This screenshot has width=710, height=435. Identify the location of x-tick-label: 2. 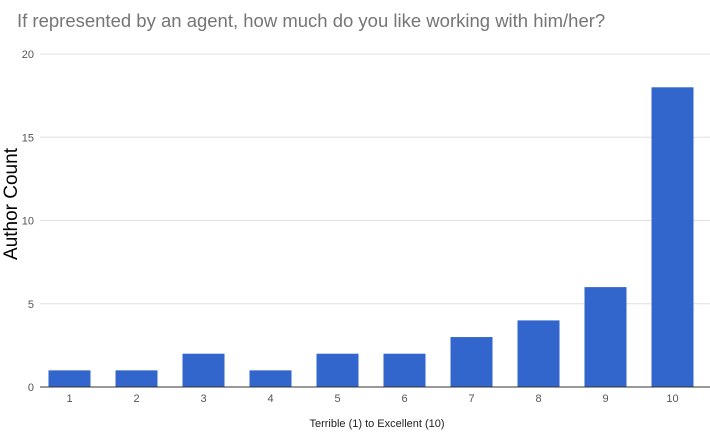
(136, 399).